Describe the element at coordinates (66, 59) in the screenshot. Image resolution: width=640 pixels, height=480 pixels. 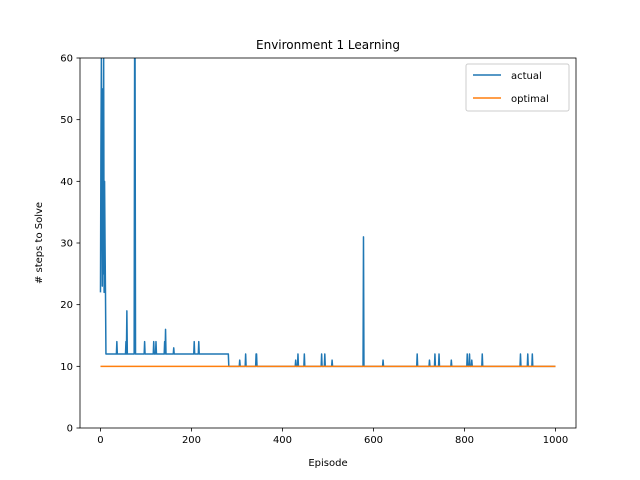
I see `y-tick-label: 60` at that location.